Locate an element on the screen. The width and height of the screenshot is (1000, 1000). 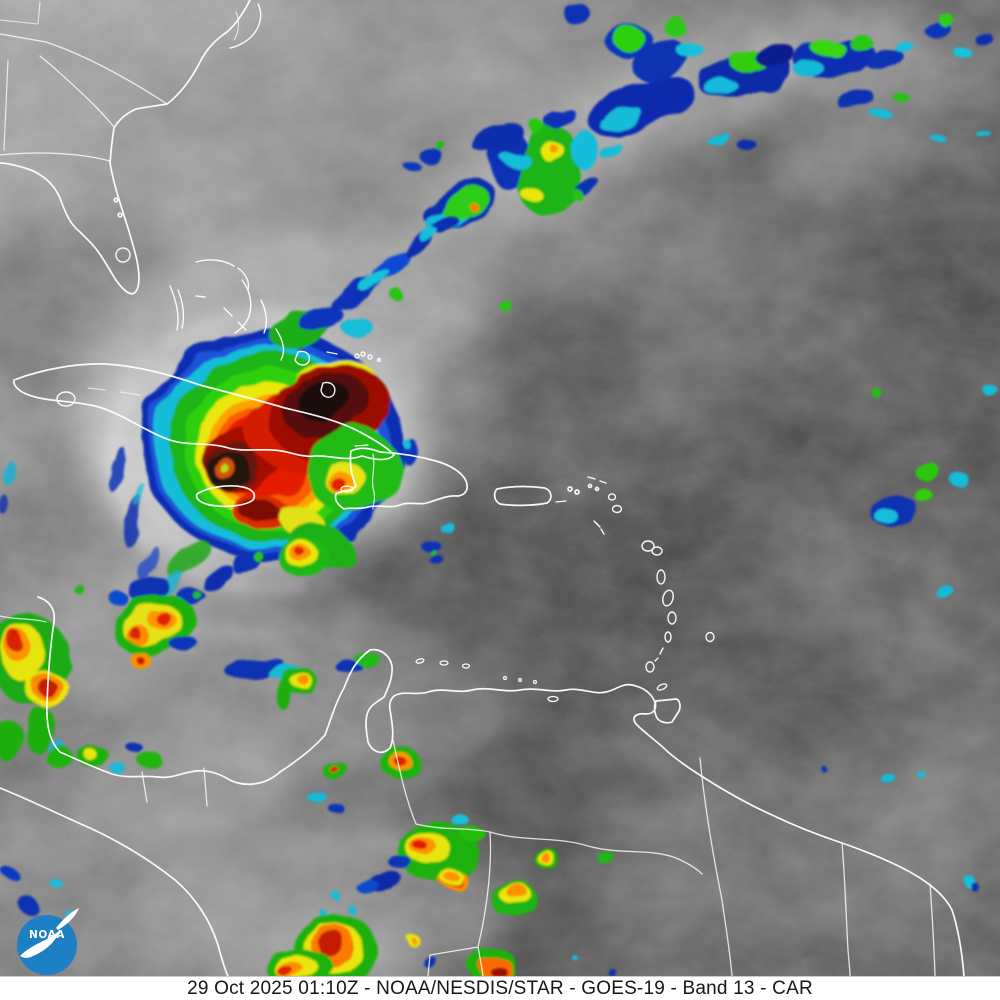
isla-juventud is located at coordinates (66, 399).